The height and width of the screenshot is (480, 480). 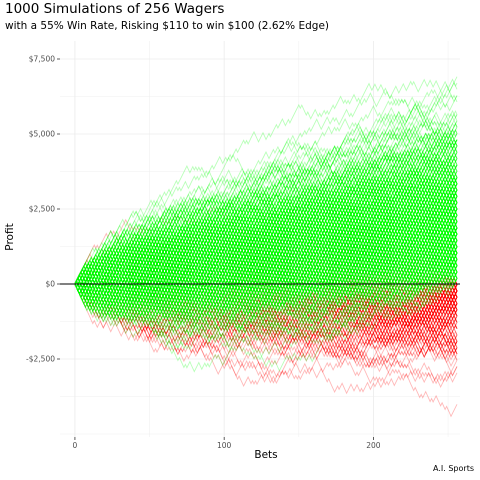 What do you see at coordinates (224, 445) in the screenshot?
I see `x-tick-label: 100` at bounding box center [224, 445].